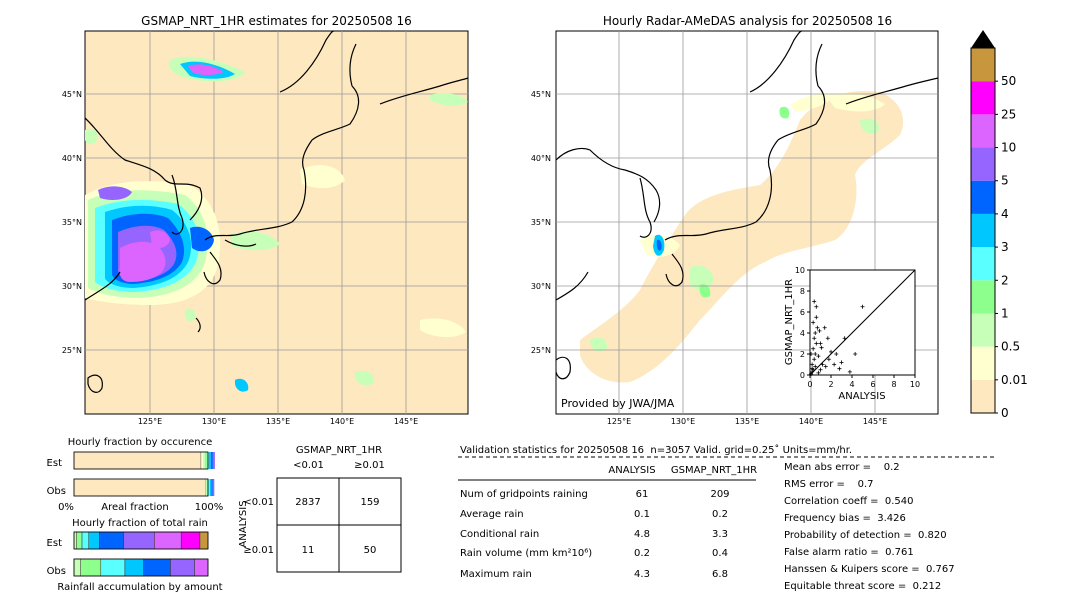  I want to click on score-pod: Probability of detection = 0.820, so click(865, 535).